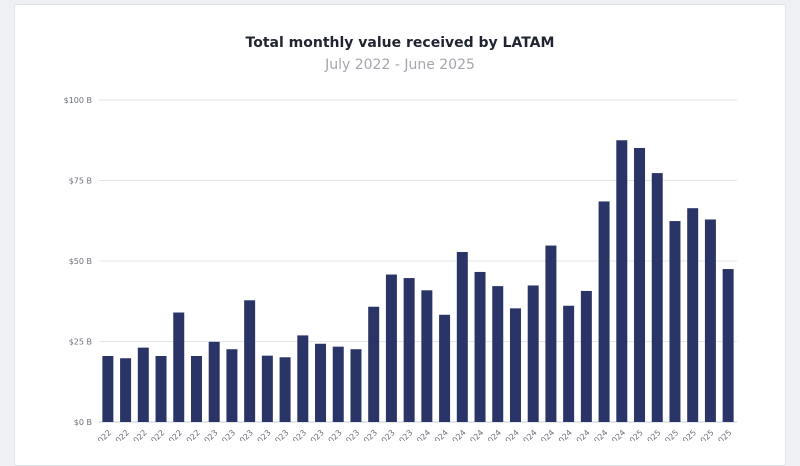 This screenshot has width=800, height=466. Describe the element at coordinates (98, 434) in the screenshot. I see `x-tick-label: Jul 2022` at that location.